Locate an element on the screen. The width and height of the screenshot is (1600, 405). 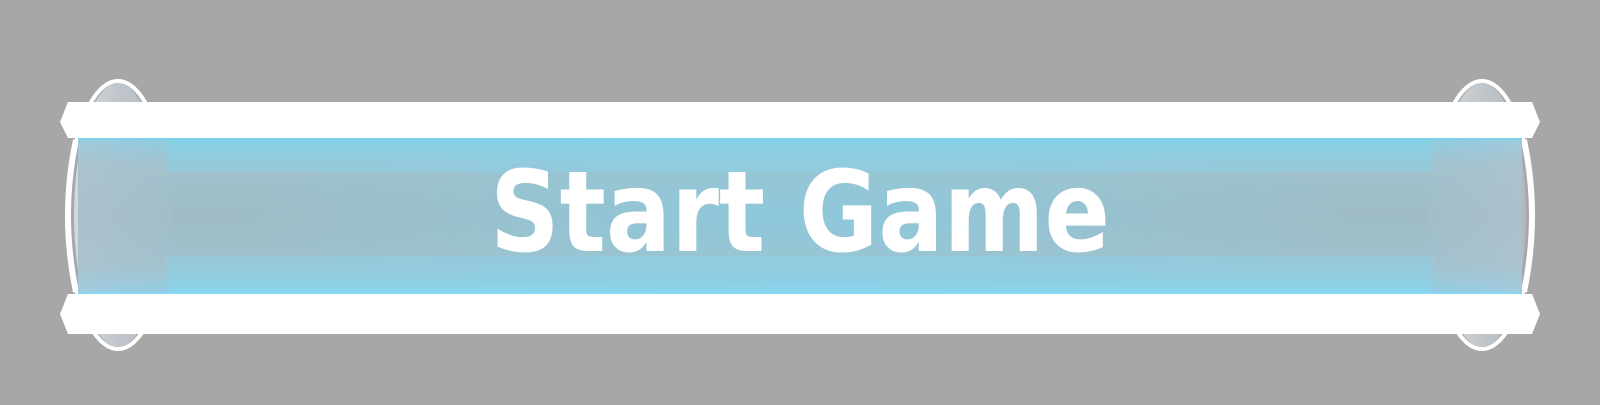
start-game-label: Start Game is located at coordinates (800, 213).